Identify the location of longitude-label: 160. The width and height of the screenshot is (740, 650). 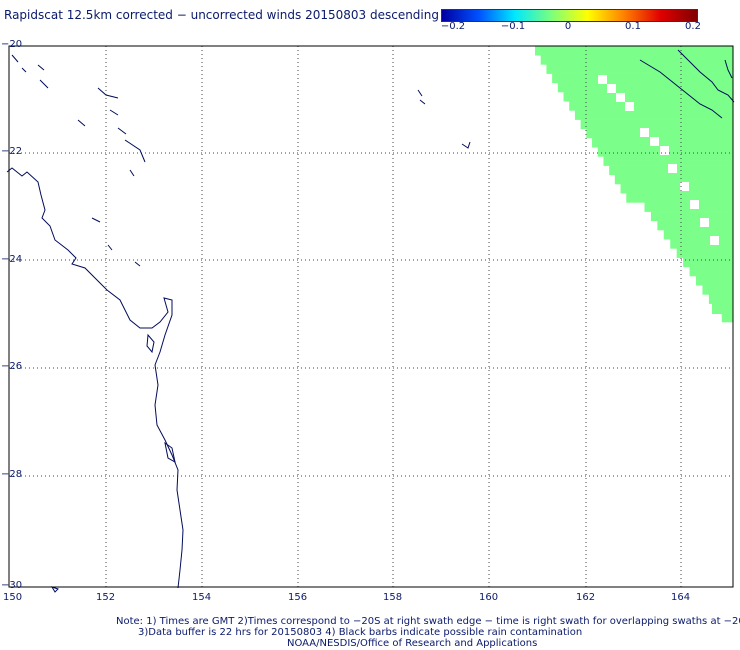
(489, 597).